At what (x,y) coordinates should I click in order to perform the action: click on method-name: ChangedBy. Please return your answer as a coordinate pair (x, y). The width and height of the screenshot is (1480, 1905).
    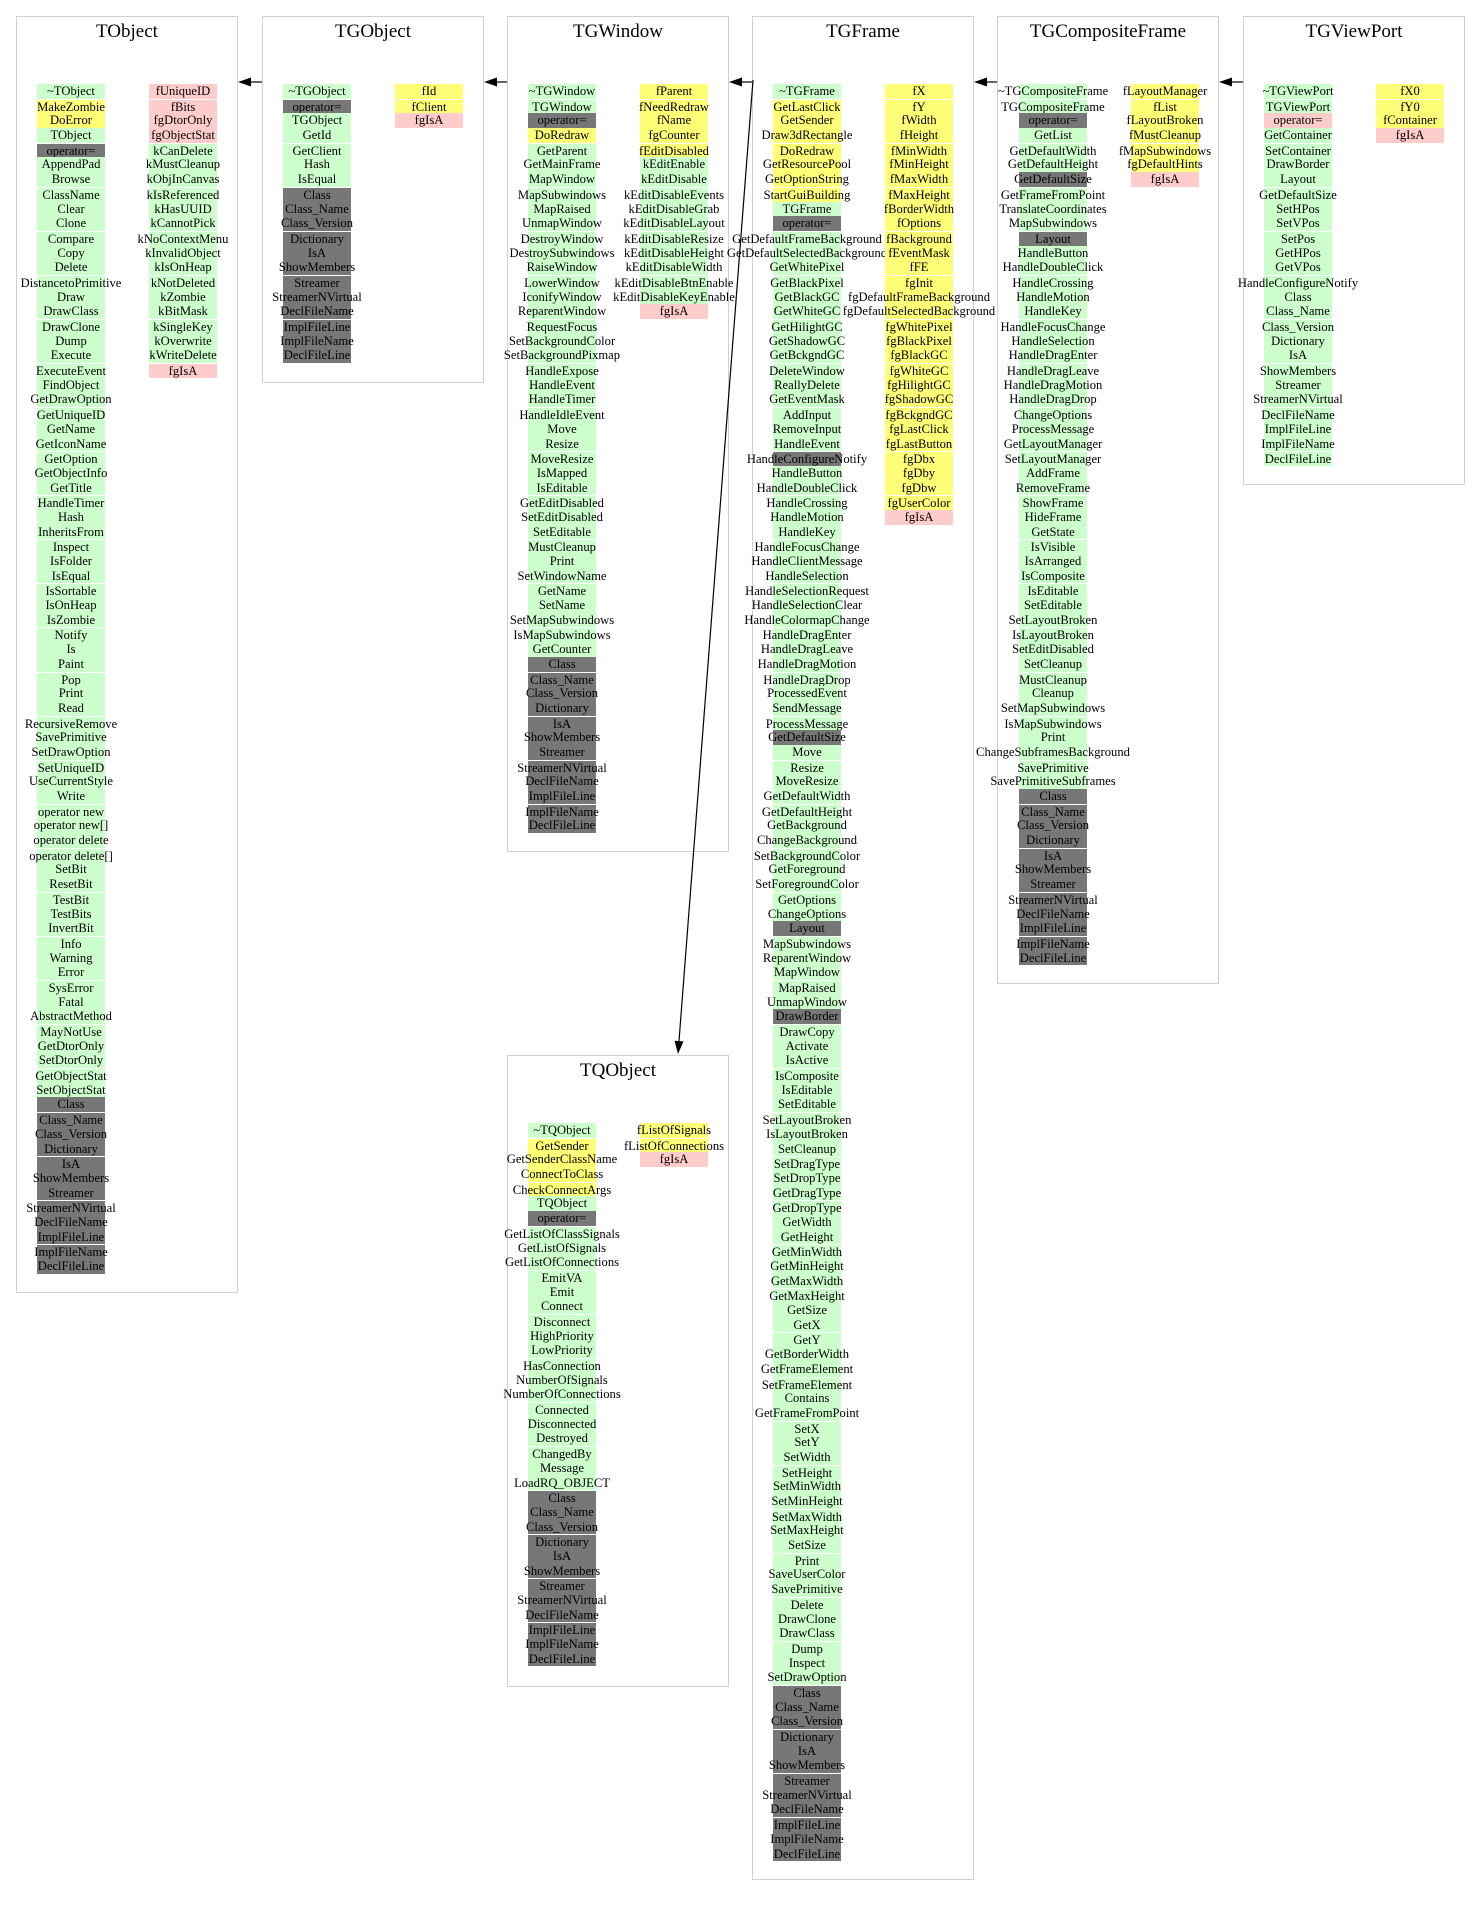
    Looking at the image, I should click on (562, 1454).